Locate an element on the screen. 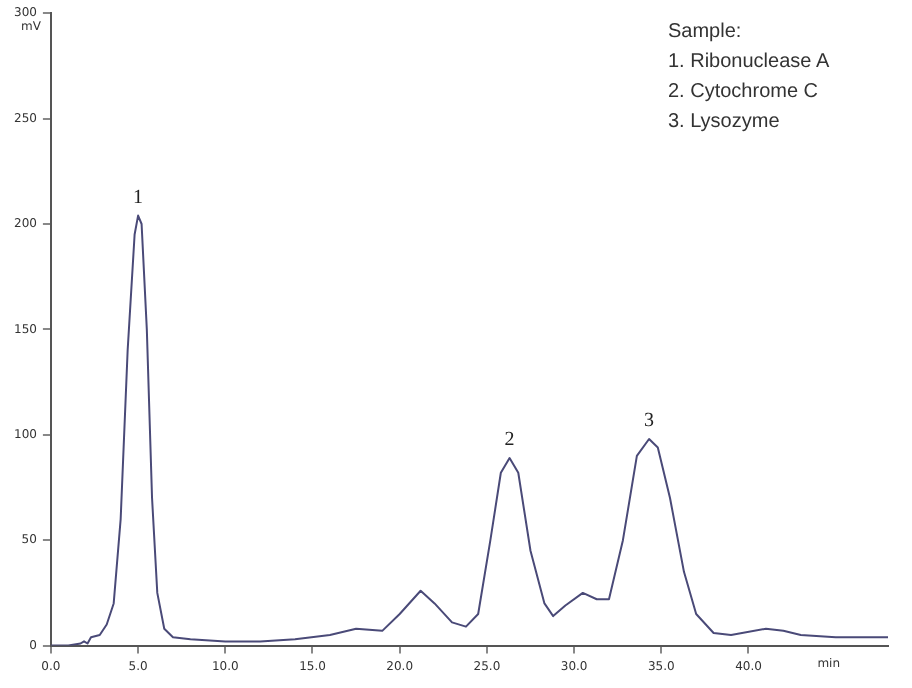 Image resolution: width=912 pixels, height=688 pixels. annotation: Sample: 1. Ribonuclease A 2. Cytochrome C 3. Lysozyme is located at coordinates (749, 76).